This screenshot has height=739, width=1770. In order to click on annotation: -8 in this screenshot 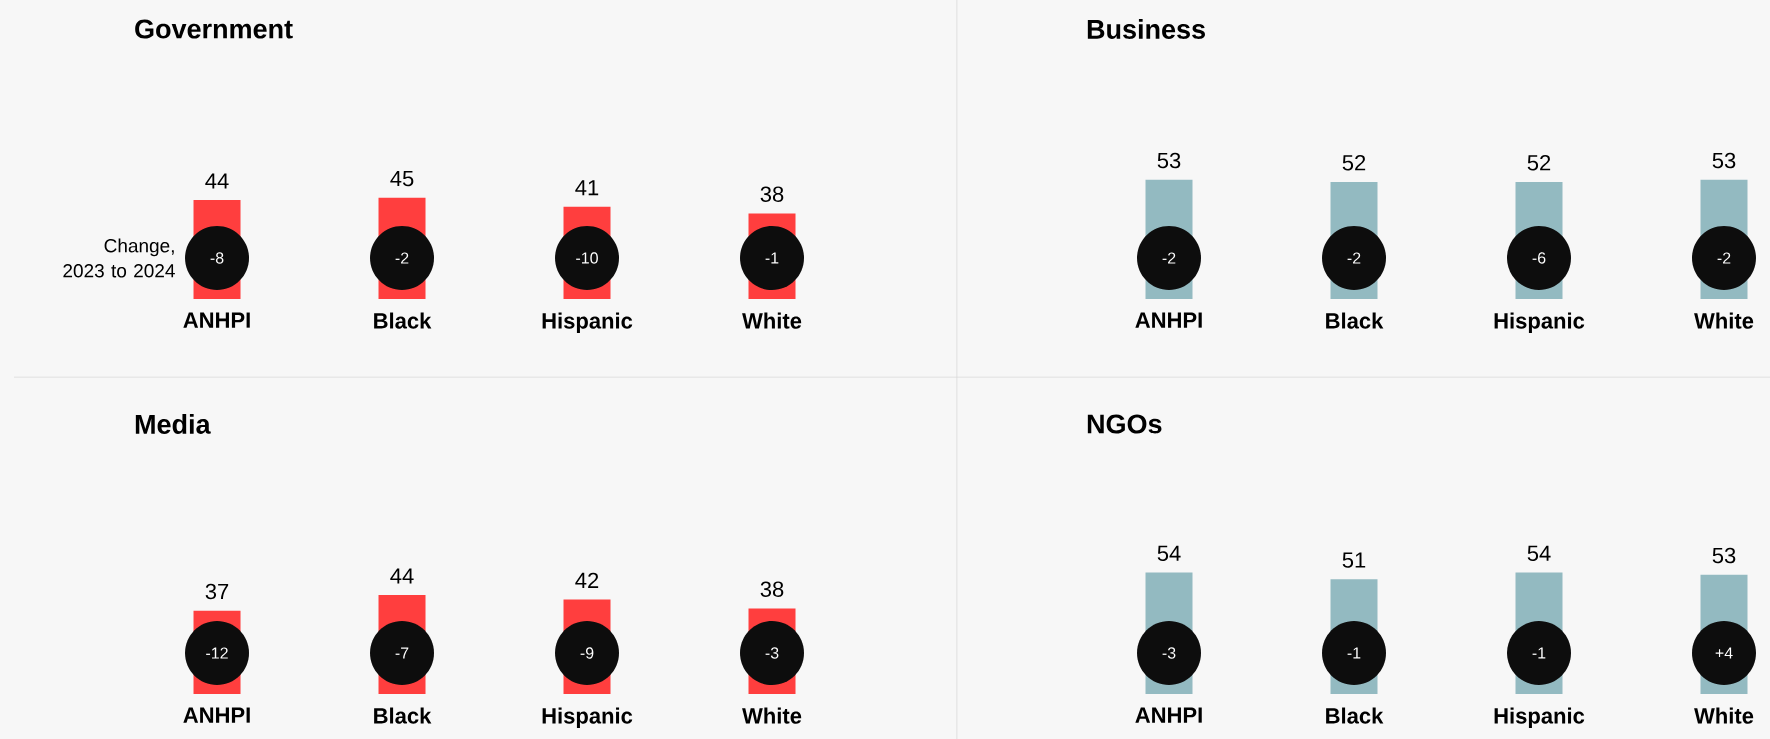, I will do `click(217, 258)`.